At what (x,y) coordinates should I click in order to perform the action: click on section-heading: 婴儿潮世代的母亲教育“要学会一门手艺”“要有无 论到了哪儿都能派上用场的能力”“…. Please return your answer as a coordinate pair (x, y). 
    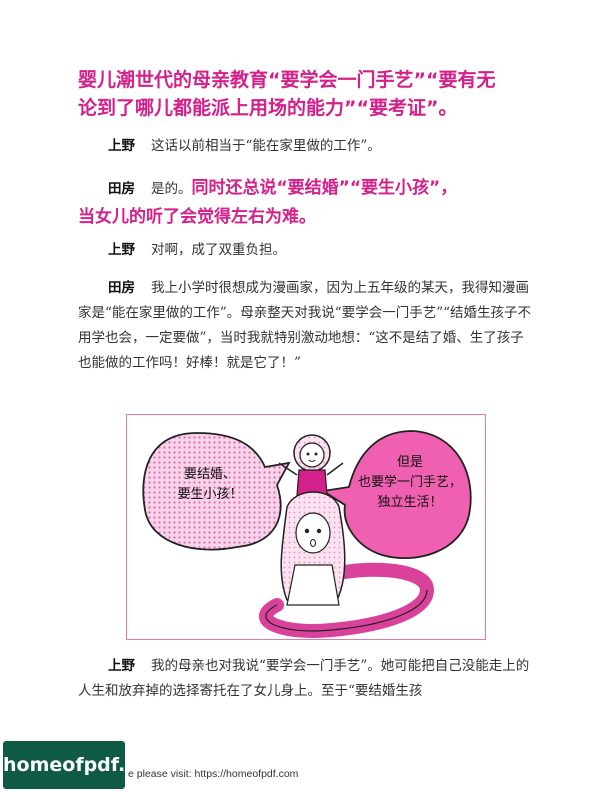
    Looking at the image, I should click on (313, 94).